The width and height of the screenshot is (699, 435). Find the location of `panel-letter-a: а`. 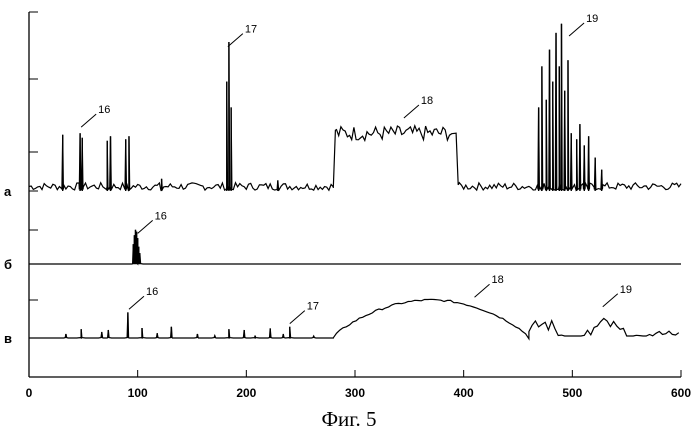

panel-letter-a: а is located at coordinates (8, 191).